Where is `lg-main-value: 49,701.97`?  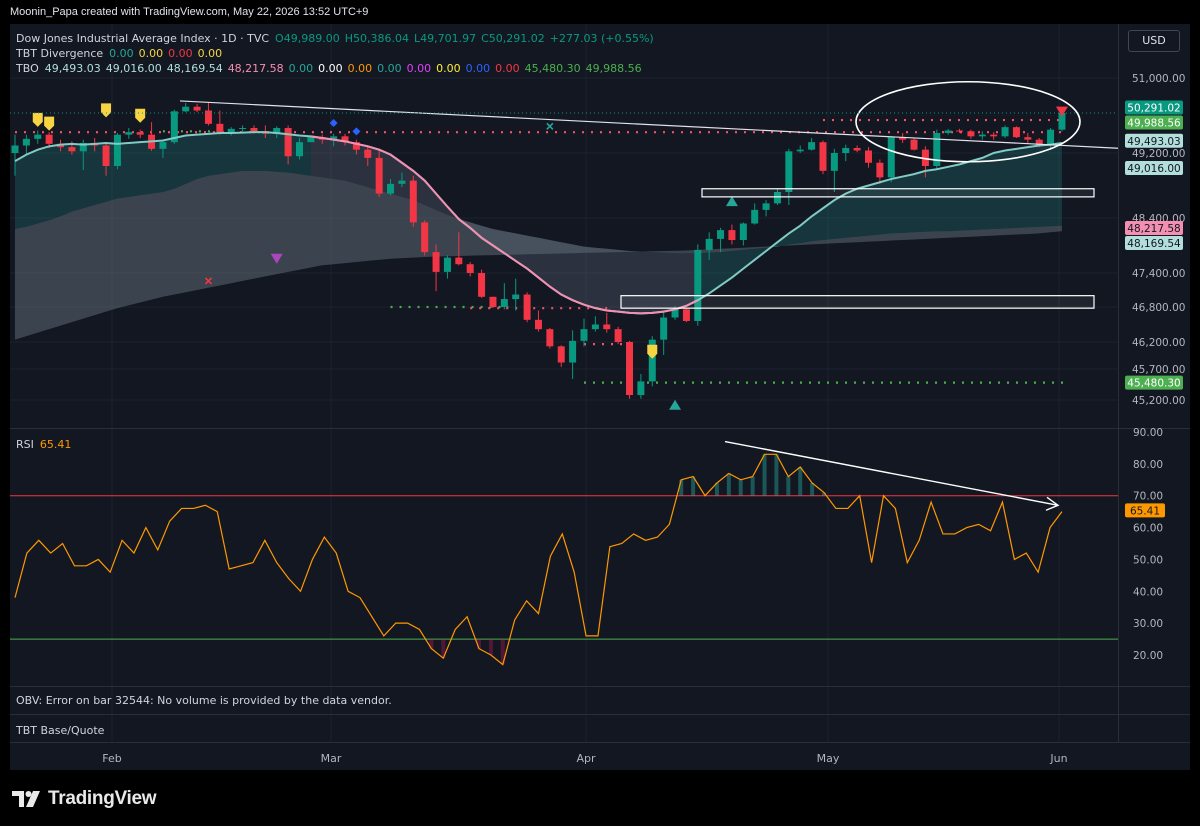 lg-main-value: 49,701.97 is located at coordinates (448, 38).